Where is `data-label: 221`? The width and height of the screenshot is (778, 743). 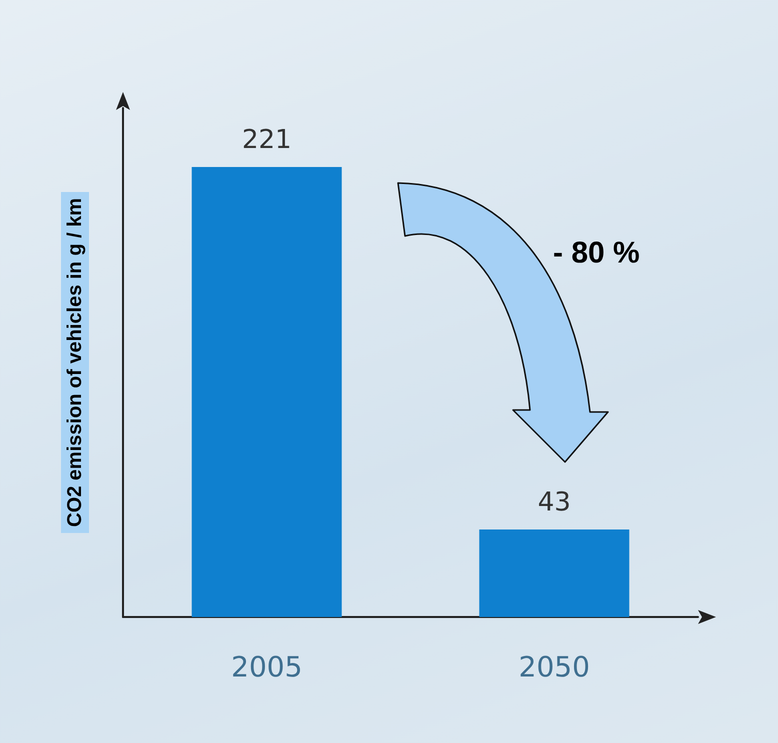
data-label: 221 is located at coordinates (267, 140).